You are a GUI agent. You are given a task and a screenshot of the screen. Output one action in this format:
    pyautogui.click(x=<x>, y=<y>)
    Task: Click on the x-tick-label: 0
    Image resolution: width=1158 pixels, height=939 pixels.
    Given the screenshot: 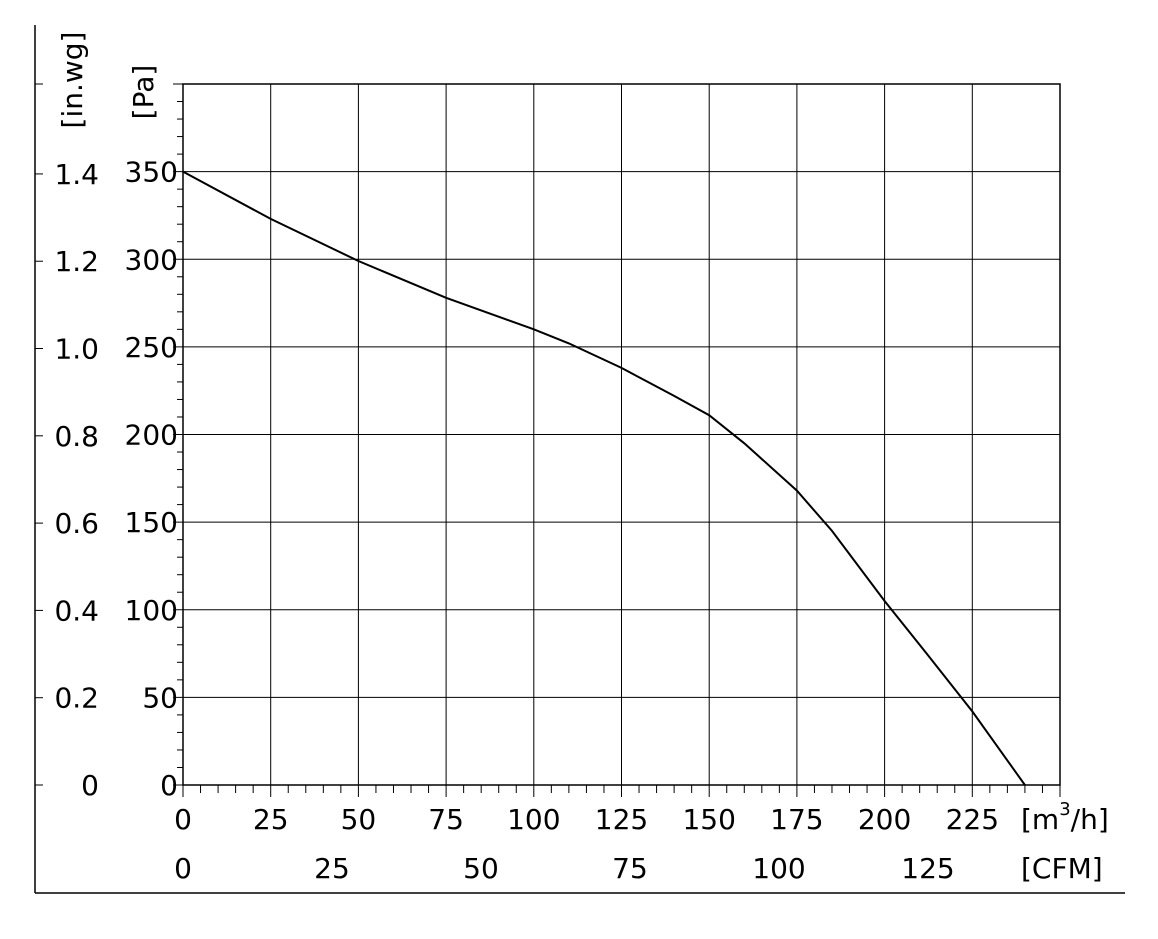 What is the action you would take?
    pyautogui.click(x=183, y=819)
    